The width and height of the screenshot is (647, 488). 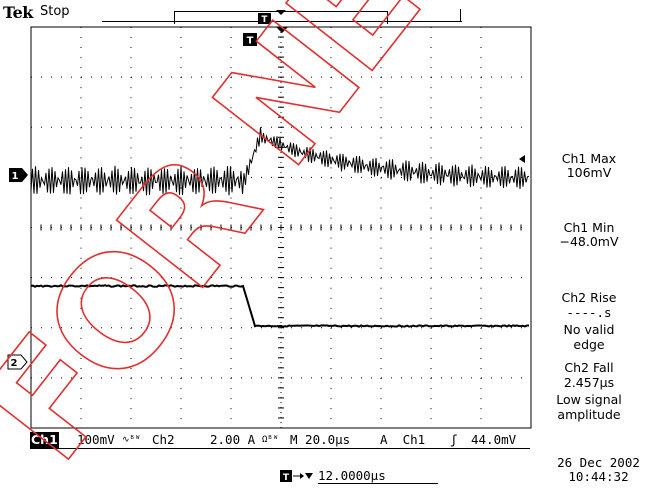 I want to click on ch2-ground-marker: 2, so click(x=17, y=362).